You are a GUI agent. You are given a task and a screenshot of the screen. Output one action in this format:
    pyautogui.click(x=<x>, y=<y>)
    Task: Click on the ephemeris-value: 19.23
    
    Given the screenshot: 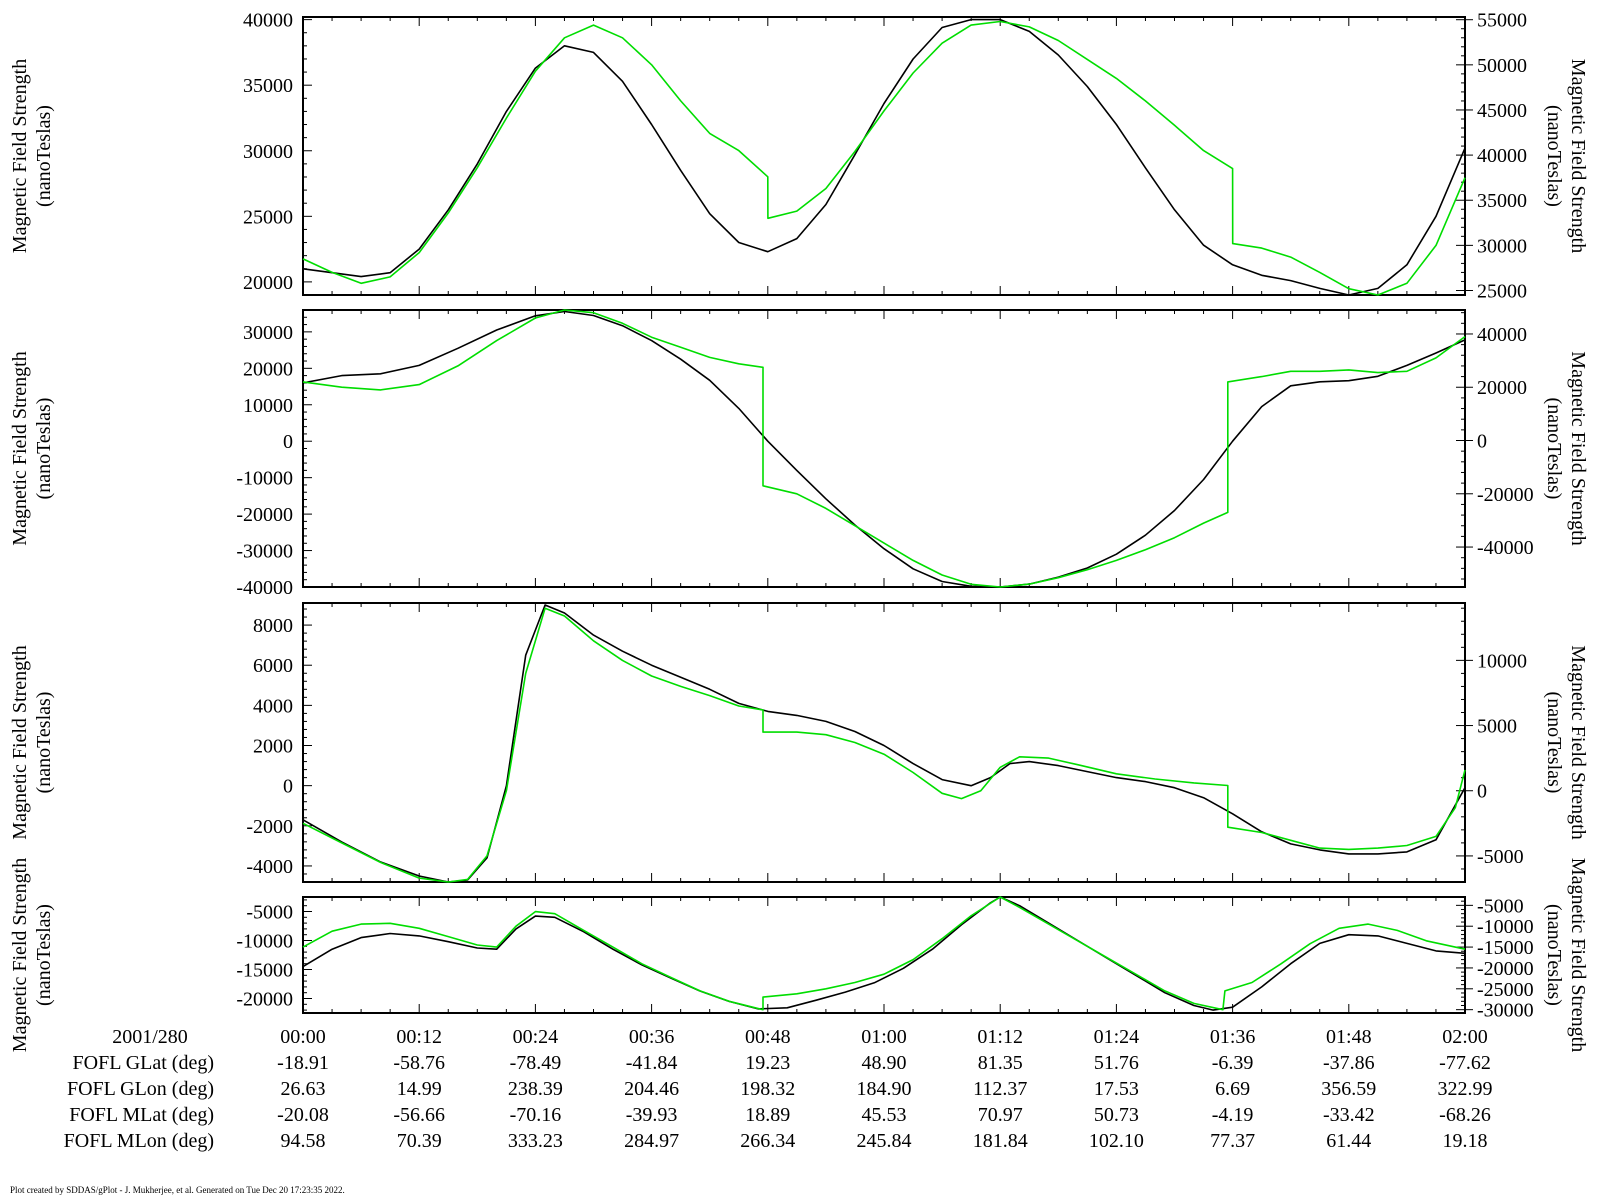 What is the action you would take?
    pyautogui.click(x=767, y=1063)
    